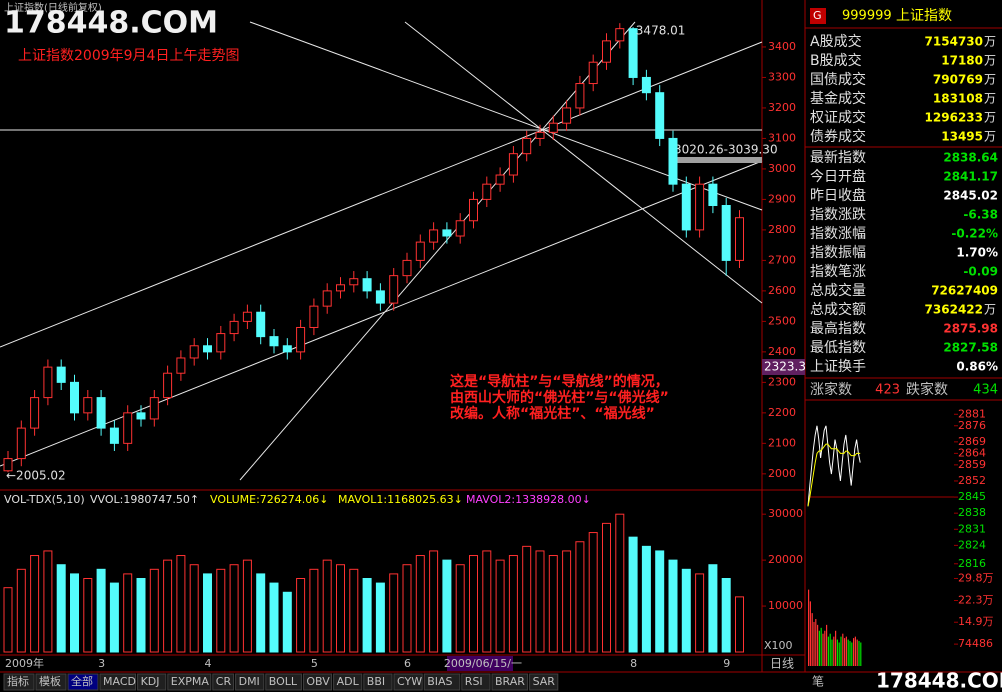 The height and width of the screenshot is (692, 1002). Describe the element at coordinates (970, 348) in the screenshot. I see `row-value: 2827.58` at that location.